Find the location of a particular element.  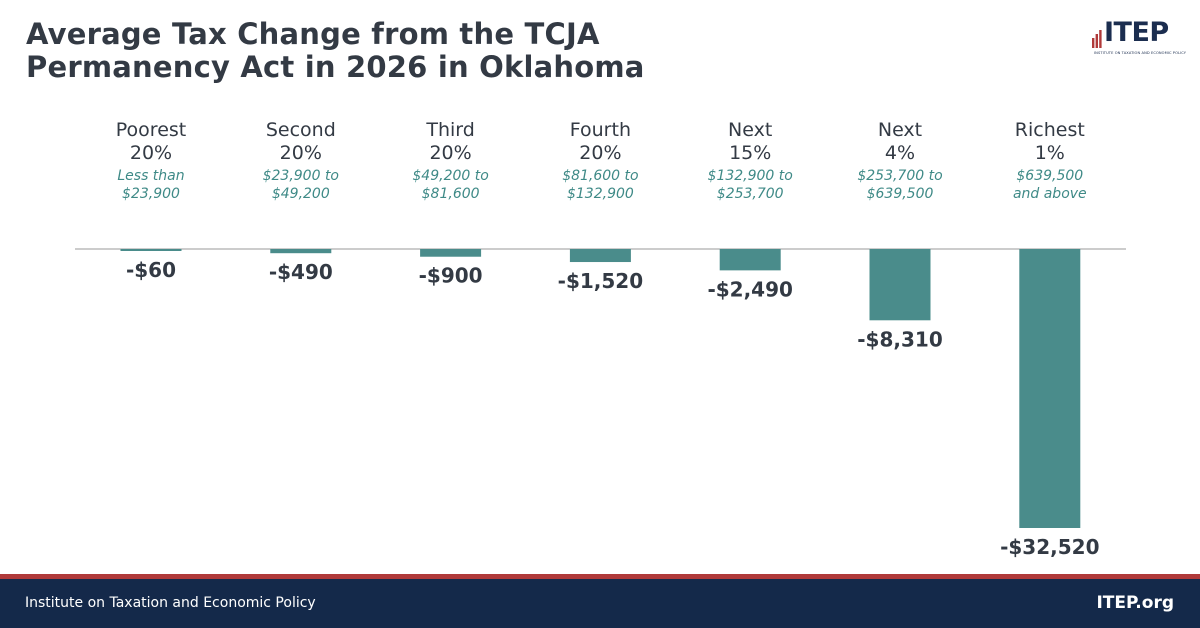

category-header: Second 20% $23,900 to $49,200 is located at coordinates (301, 161).